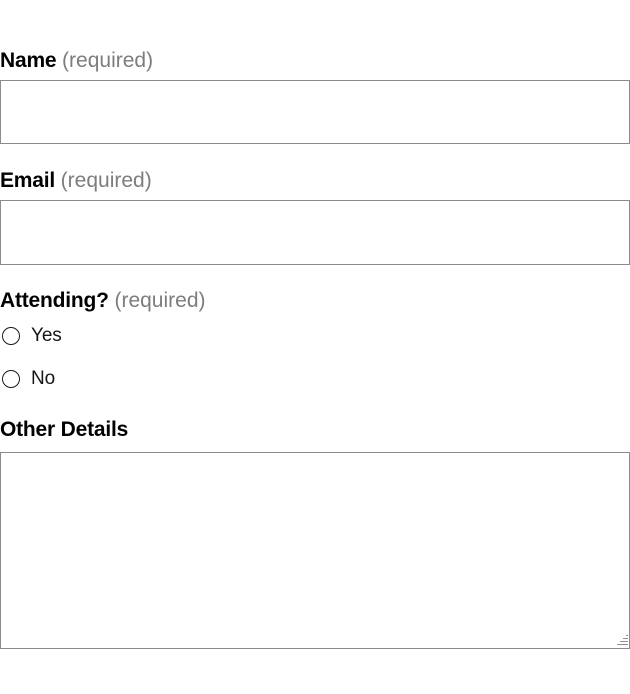 This screenshot has height=694, width=630. Describe the element at coordinates (621, 640) in the screenshot. I see `resize-handle-icon` at that location.